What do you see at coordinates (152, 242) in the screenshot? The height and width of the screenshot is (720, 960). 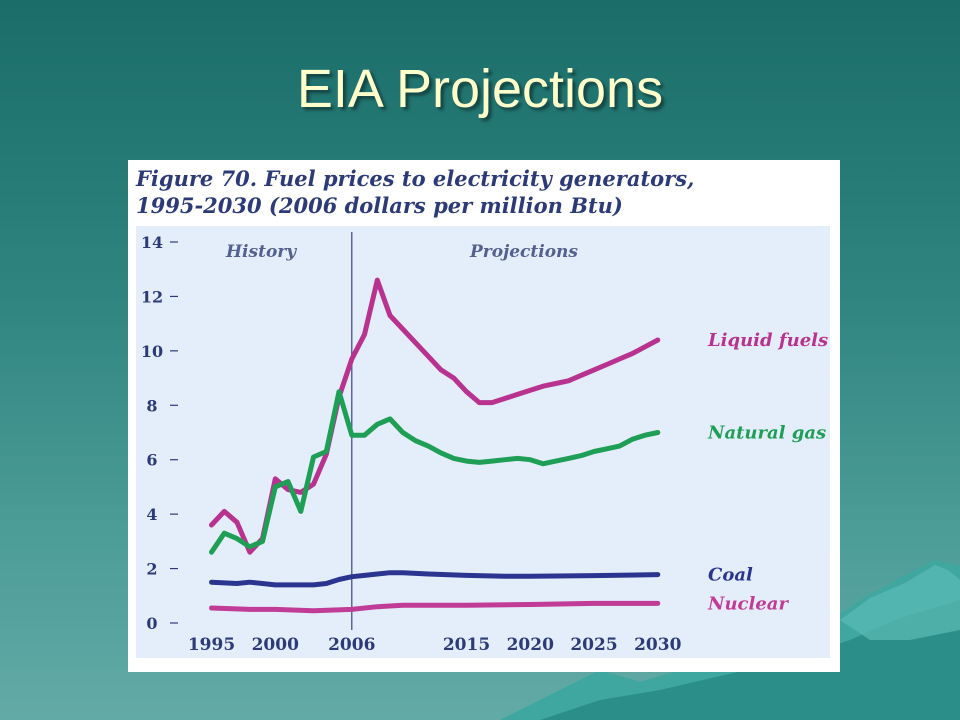 I see `y-tick-label: 14` at bounding box center [152, 242].